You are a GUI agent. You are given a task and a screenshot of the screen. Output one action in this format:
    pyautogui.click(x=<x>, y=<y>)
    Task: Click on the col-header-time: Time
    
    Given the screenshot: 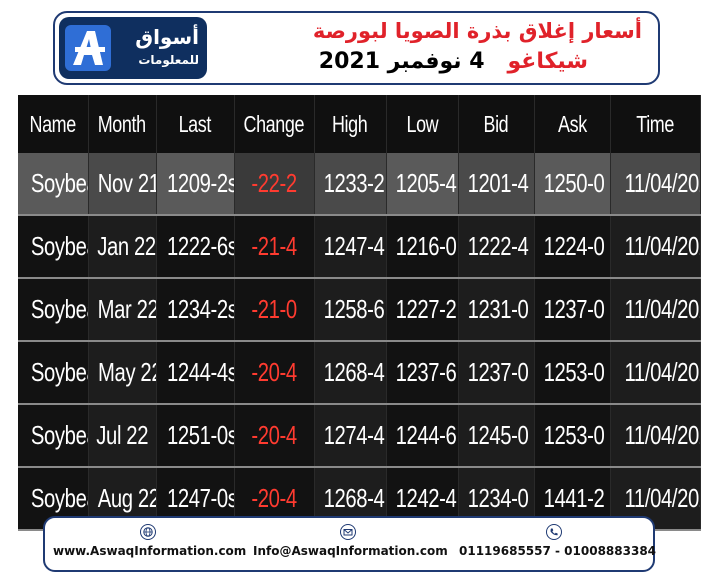 What is the action you would take?
    pyautogui.click(x=655, y=124)
    